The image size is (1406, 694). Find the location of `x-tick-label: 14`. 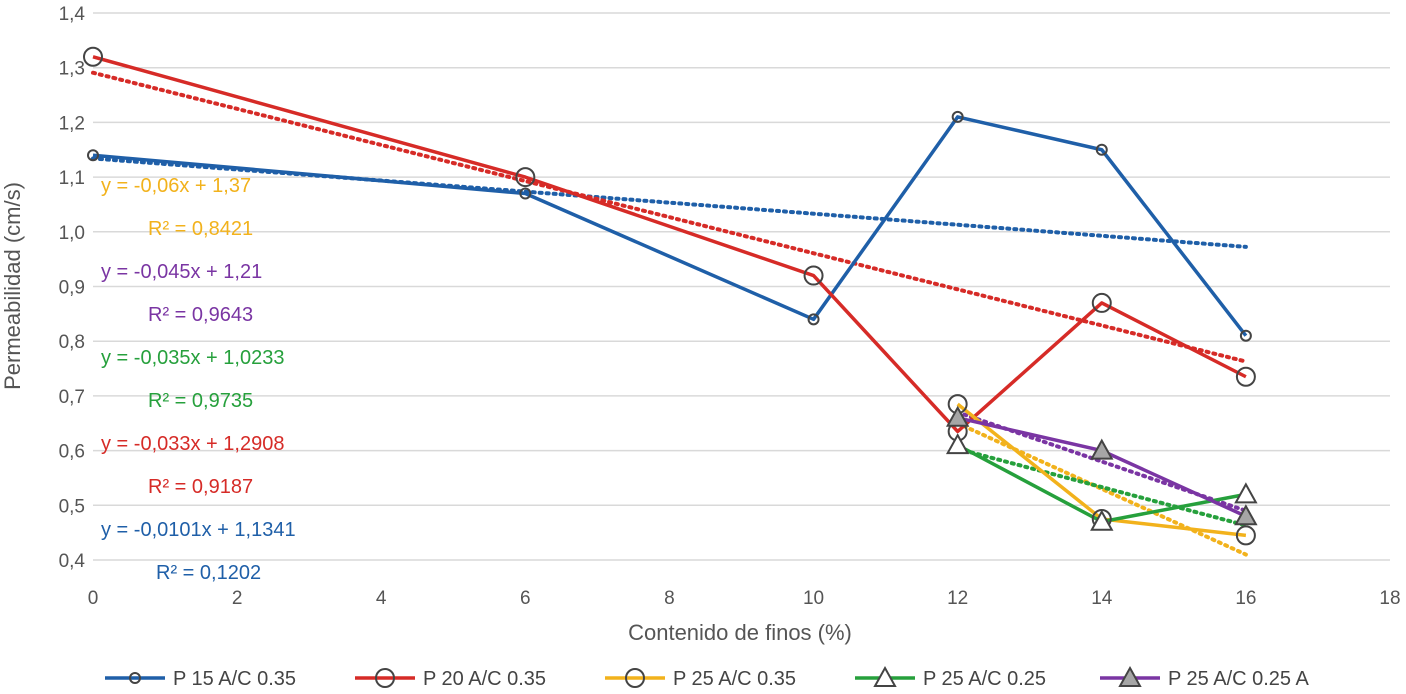

x-tick-label: 14 is located at coordinates (1102, 598).